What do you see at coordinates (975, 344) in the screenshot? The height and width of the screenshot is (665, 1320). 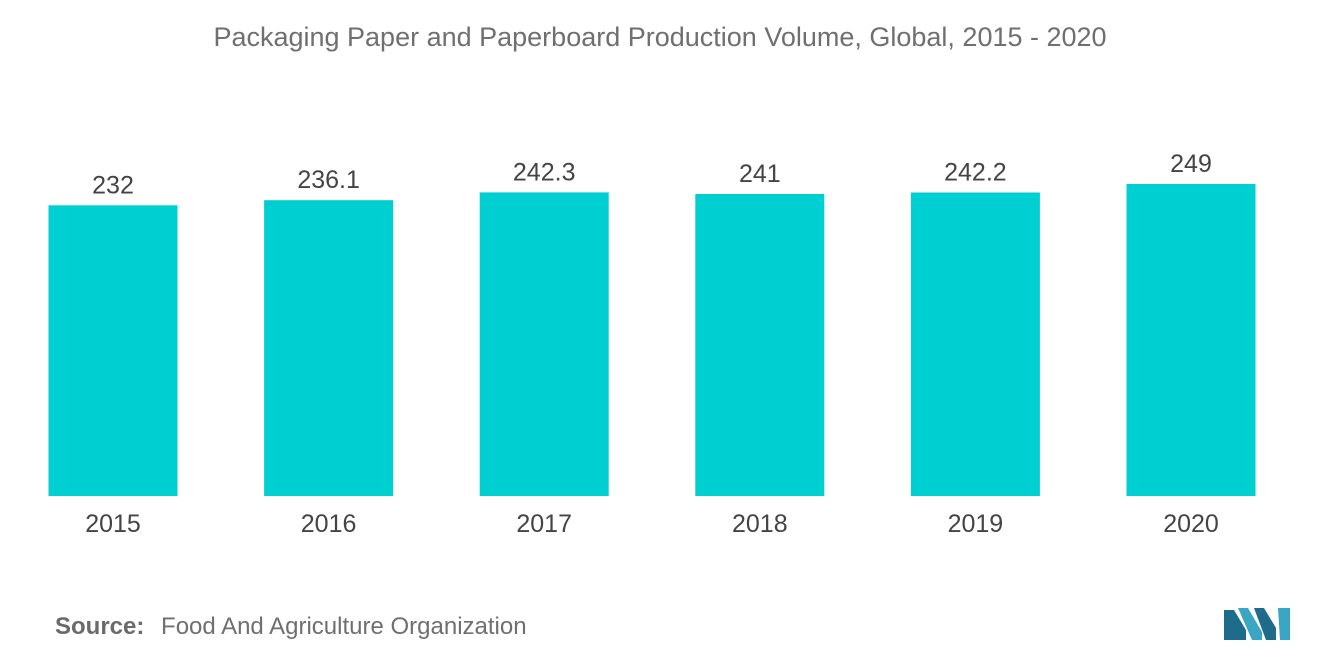 I see `bar-2019` at bounding box center [975, 344].